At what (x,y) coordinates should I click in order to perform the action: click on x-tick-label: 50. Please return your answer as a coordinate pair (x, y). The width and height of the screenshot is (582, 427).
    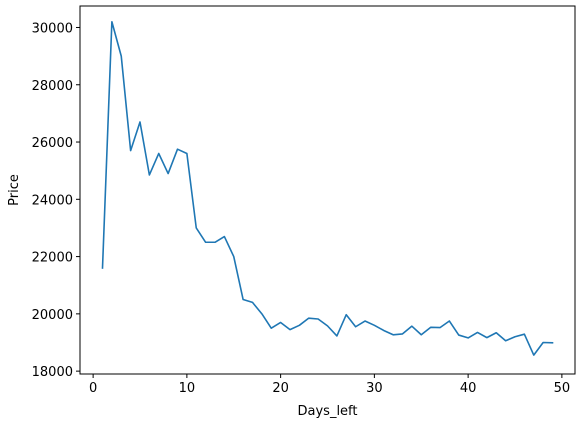
    Looking at the image, I should click on (562, 388).